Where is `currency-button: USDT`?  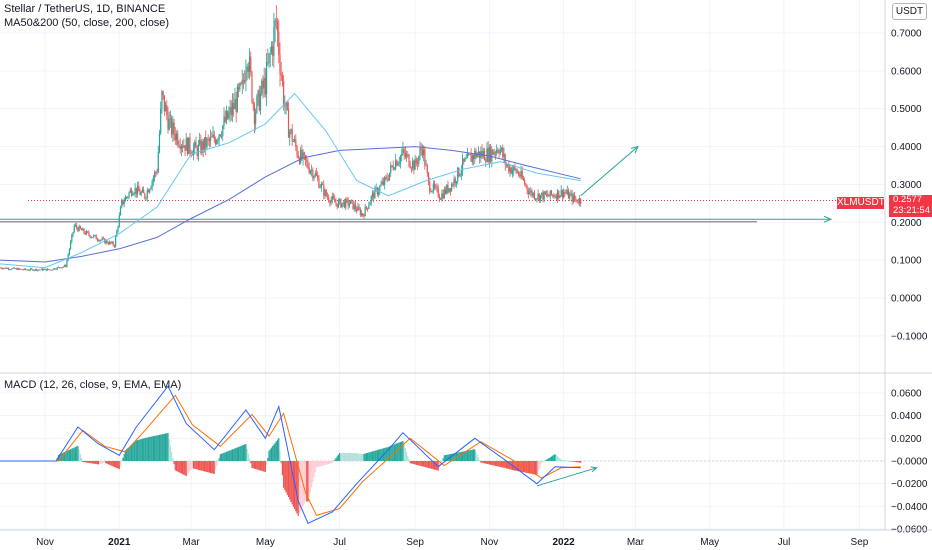
currency-button: USDT is located at coordinates (909, 11).